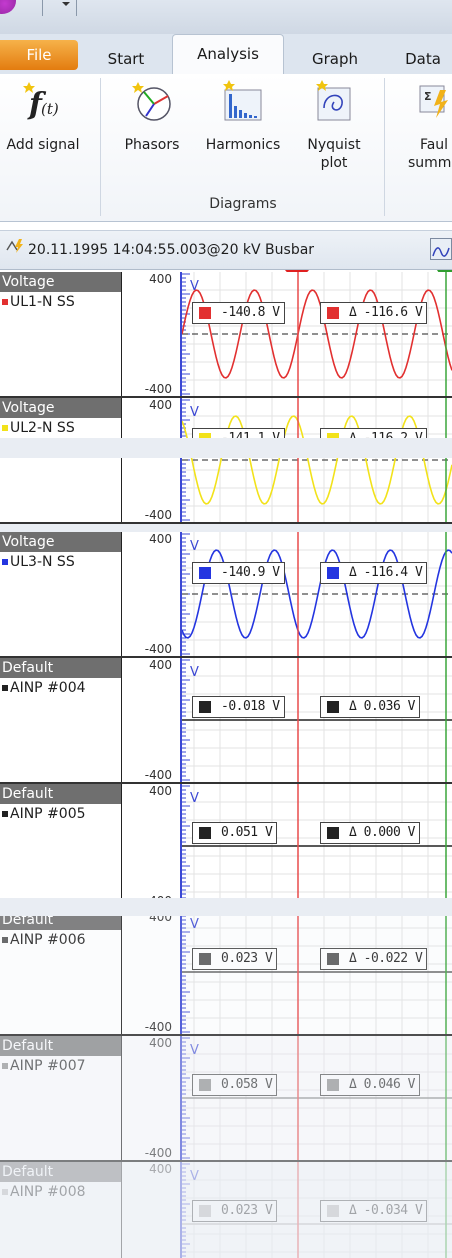 The width and height of the screenshot is (452, 1258). Describe the element at coordinates (43, 145) in the screenshot. I see `add-signal-label: Add signal` at that location.